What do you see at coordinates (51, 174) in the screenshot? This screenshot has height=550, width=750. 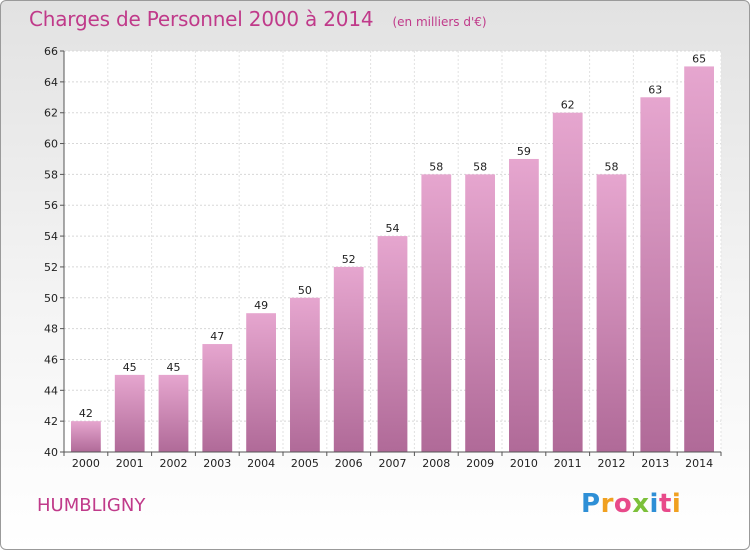 I see `y-tick-label: 58` at bounding box center [51, 174].